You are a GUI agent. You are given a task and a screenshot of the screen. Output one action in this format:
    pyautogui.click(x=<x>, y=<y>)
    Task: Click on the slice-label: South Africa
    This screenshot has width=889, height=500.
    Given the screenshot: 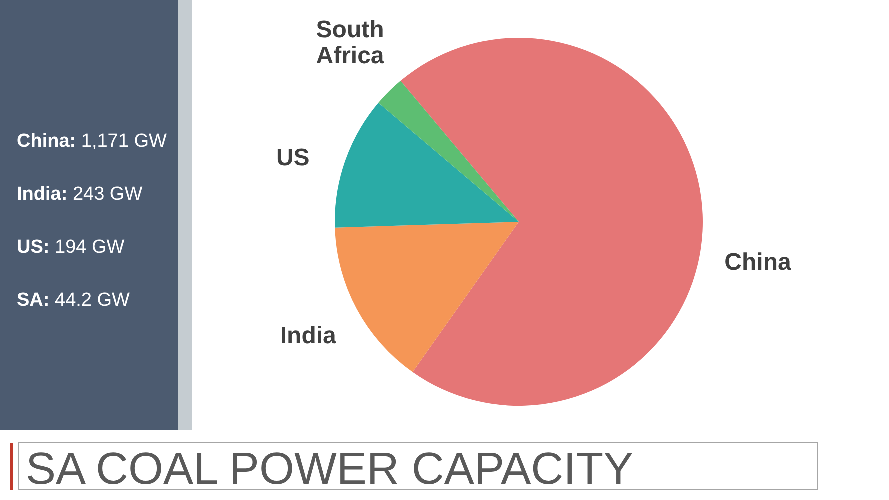 What is the action you would take?
    pyautogui.click(x=350, y=43)
    